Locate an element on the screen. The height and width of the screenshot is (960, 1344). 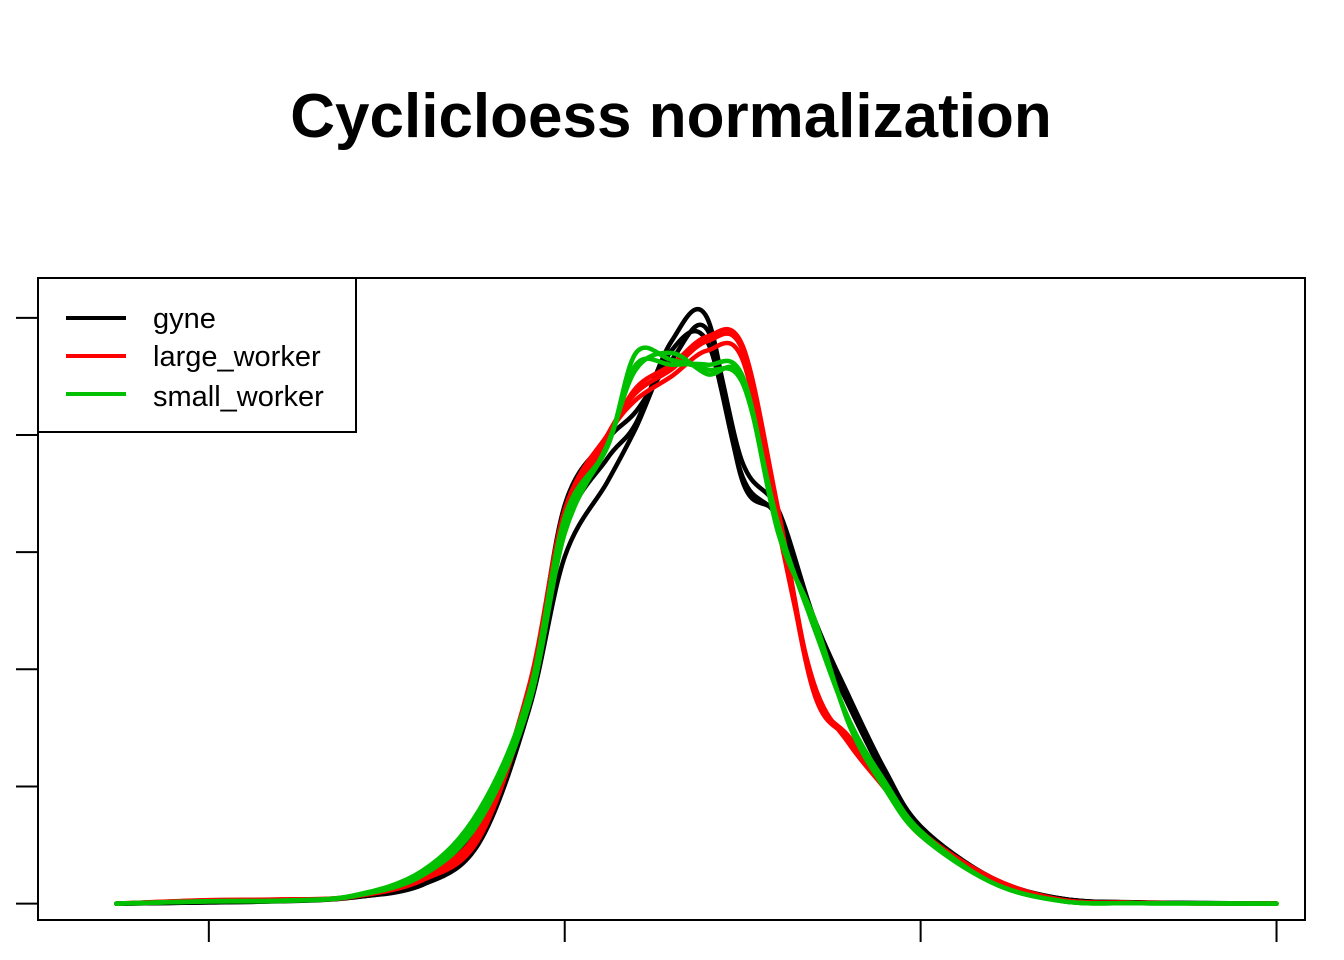
legend-label-large-worker: large_worker is located at coordinates (237, 357).